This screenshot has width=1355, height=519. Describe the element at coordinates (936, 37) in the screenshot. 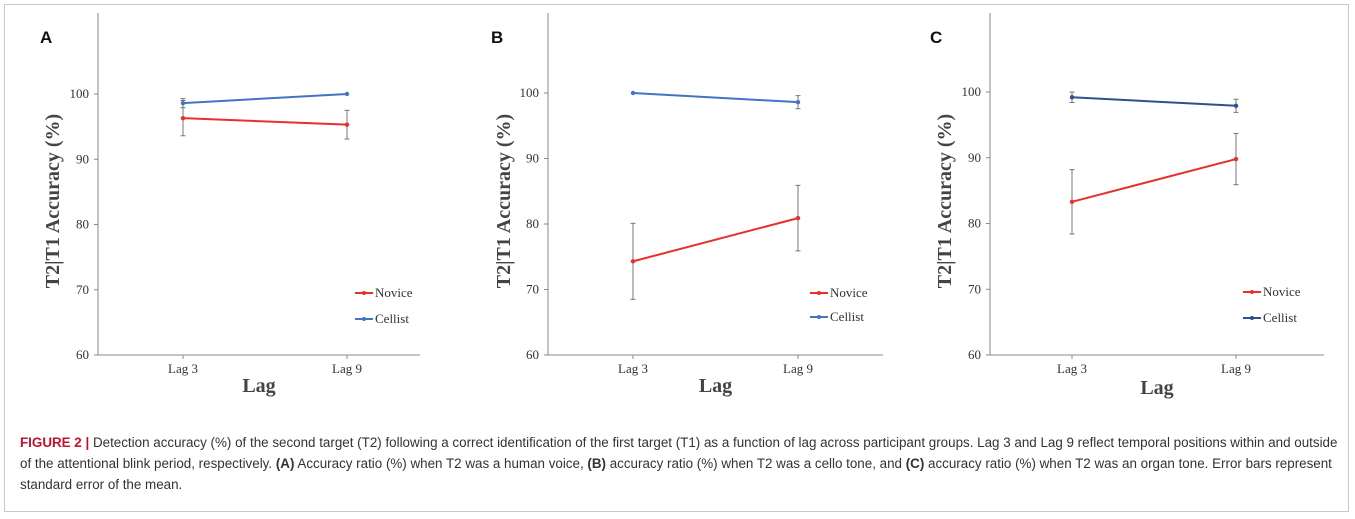

I see `panel-letter: C` at that location.